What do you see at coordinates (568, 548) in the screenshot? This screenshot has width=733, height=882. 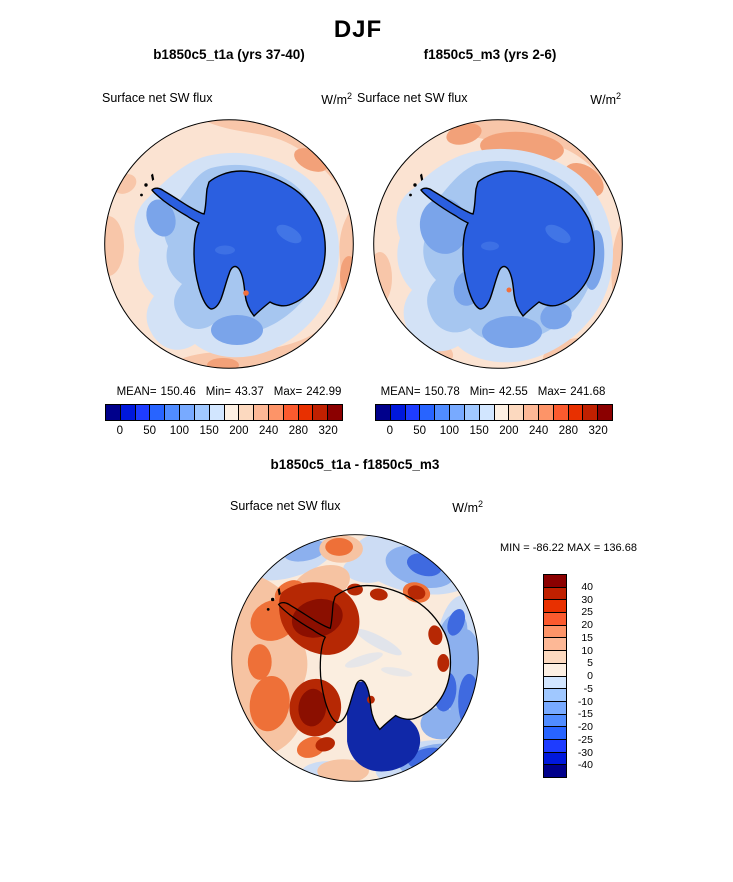 I see `diff-minmax: MIN = -86.22 MAX = 136.68` at bounding box center [568, 548].